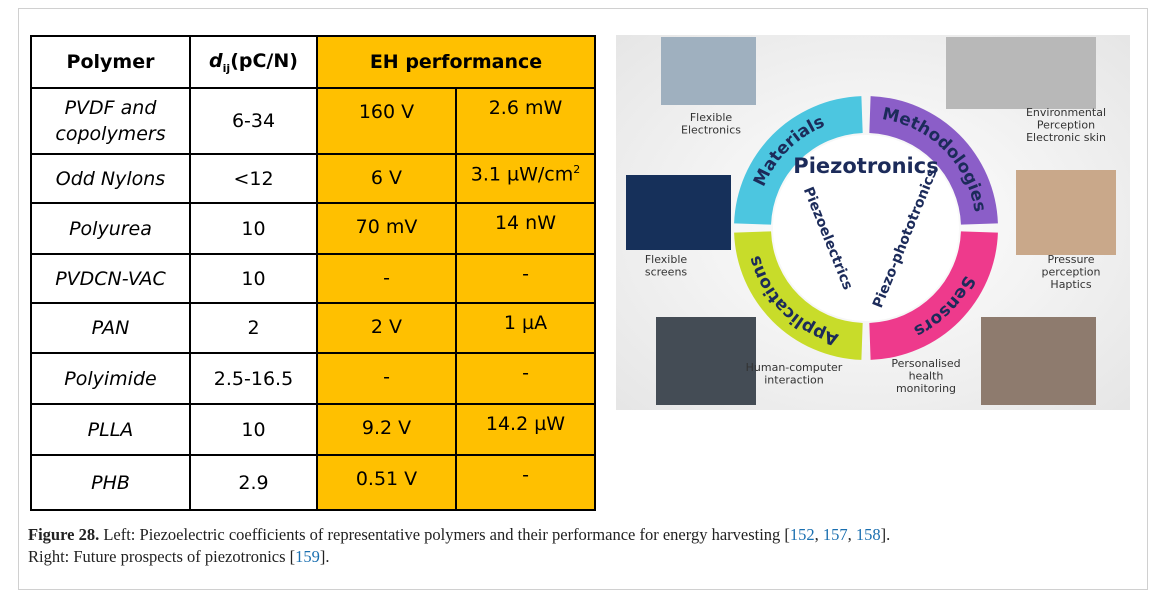  What do you see at coordinates (835, 534) in the screenshot?
I see `citation: 157` at bounding box center [835, 534].